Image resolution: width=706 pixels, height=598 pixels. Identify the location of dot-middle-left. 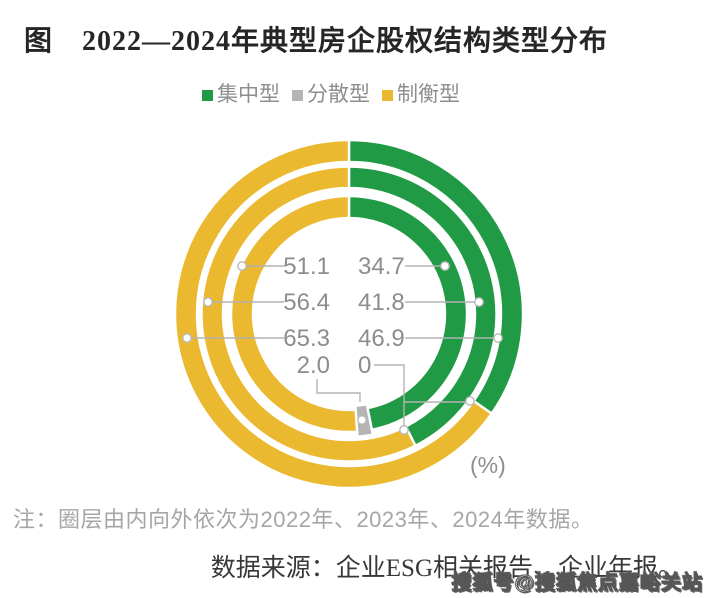
(208, 302).